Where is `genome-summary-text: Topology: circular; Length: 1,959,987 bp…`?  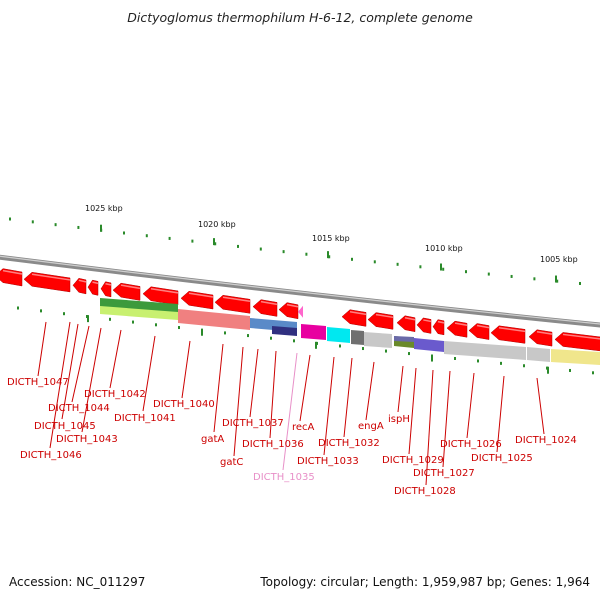
genome-summary-text: Topology: circular; Length: 1,959,987 bp… is located at coordinates (425, 582).